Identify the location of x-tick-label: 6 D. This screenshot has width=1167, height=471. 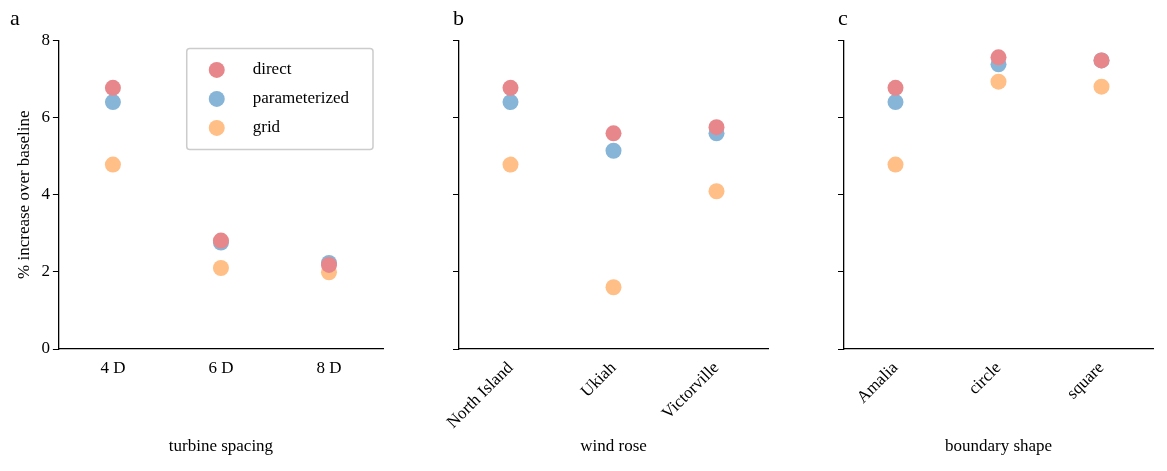
(221, 367).